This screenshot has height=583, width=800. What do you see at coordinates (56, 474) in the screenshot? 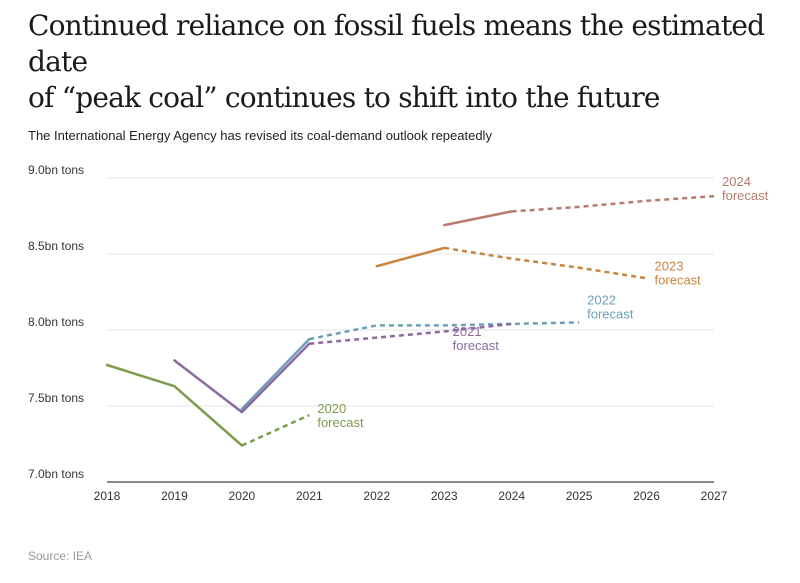
I see `y-tick-label: 7.0bn tons` at bounding box center [56, 474].